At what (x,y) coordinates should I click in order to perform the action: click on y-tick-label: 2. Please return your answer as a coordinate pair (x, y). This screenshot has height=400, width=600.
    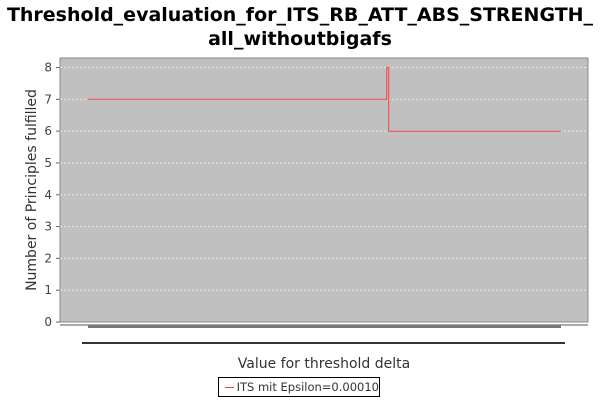
    Looking at the image, I should click on (48, 258).